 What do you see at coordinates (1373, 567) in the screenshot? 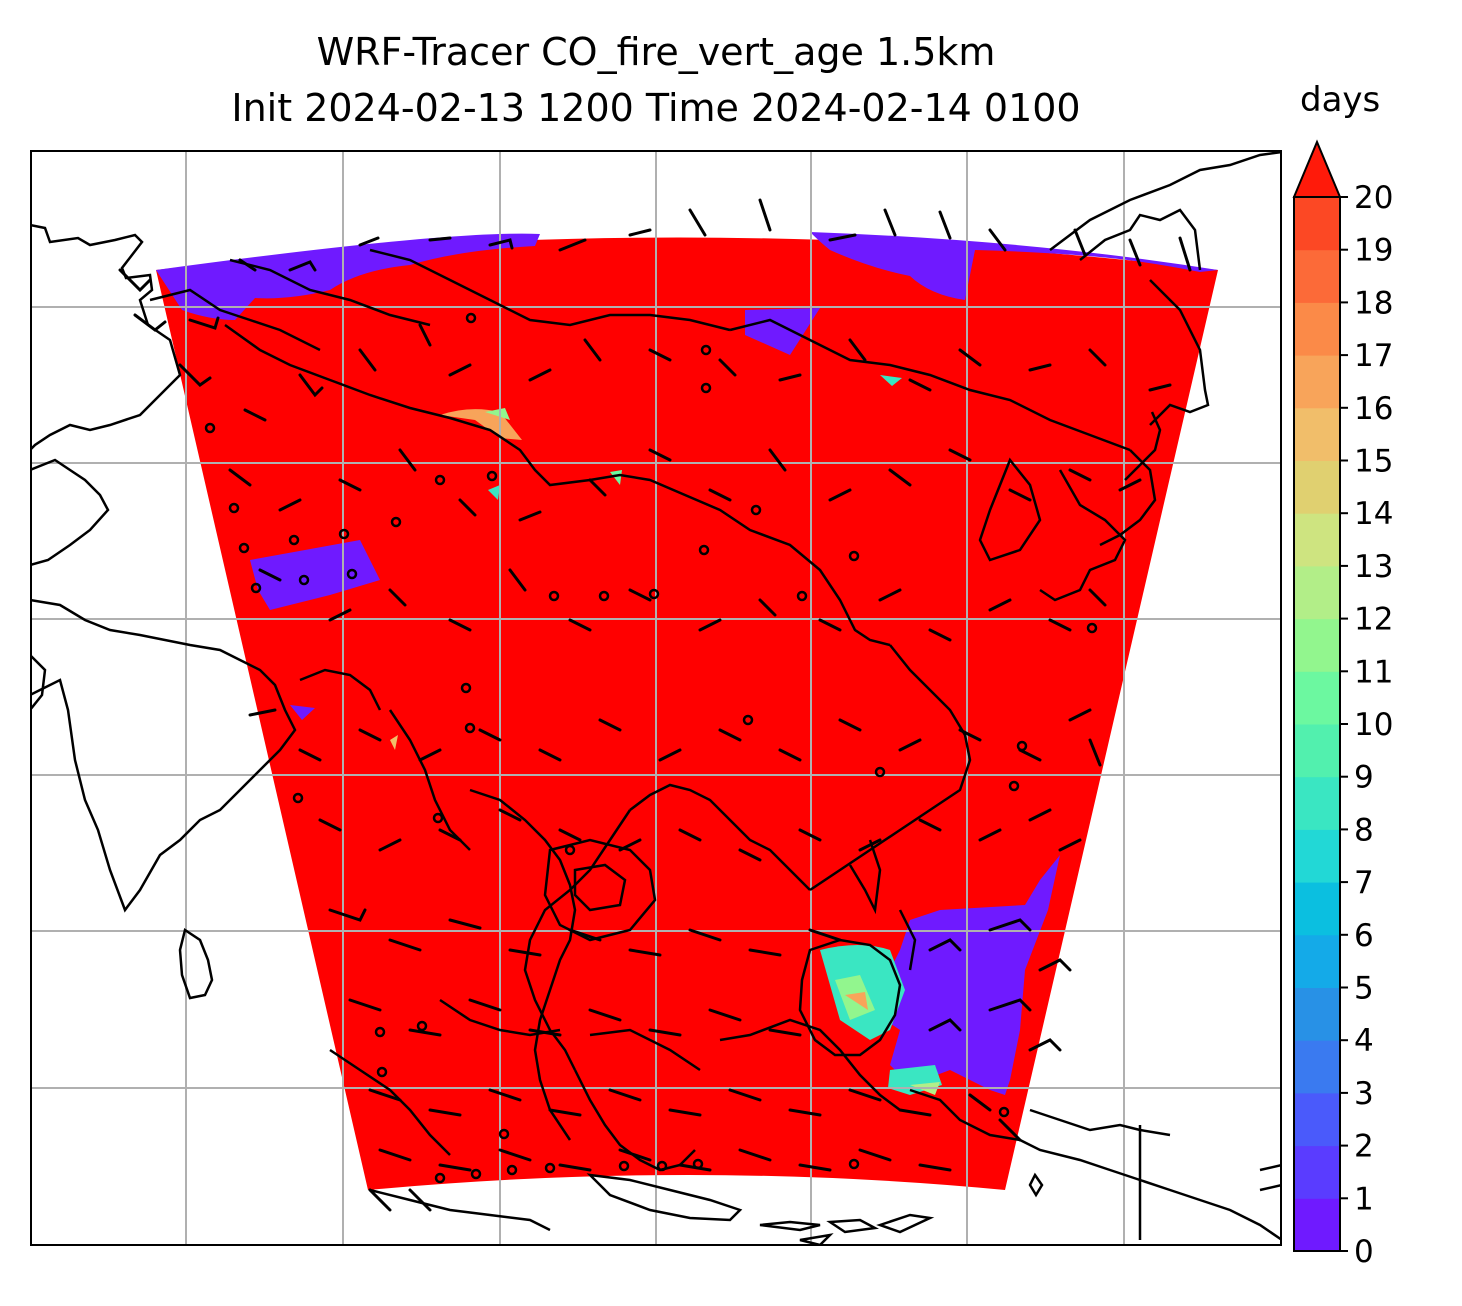
I see `colorbar-tick-label: 13` at bounding box center [1373, 567].